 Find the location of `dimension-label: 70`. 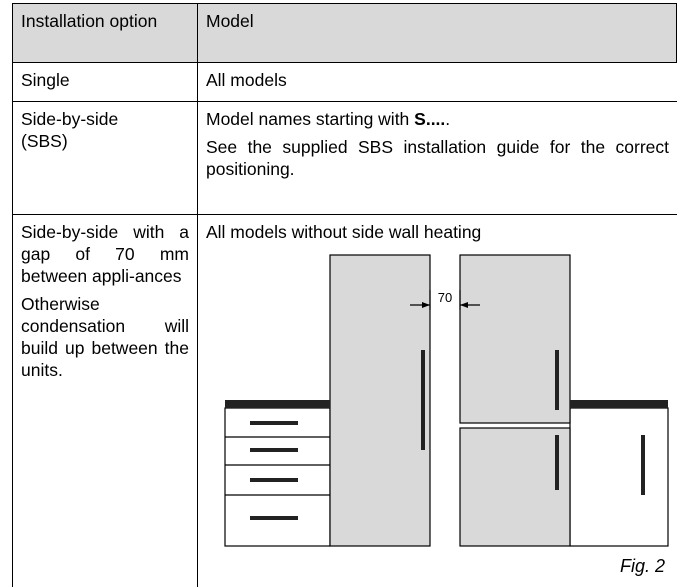

dimension-label: 70 is located at coordinates (445, 297).